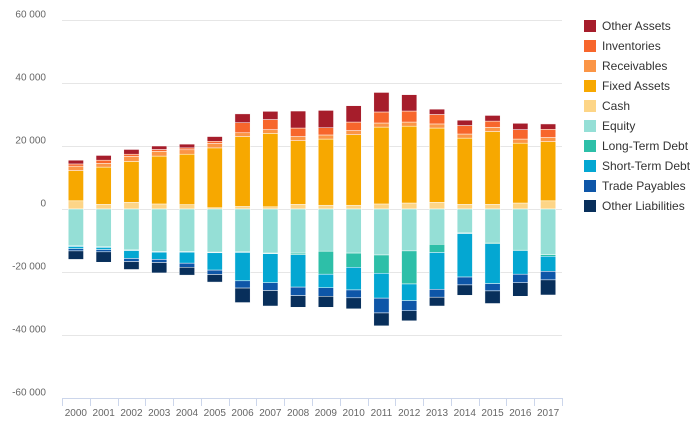  I want to click on legend-item: Receivables, so click(637, 66).